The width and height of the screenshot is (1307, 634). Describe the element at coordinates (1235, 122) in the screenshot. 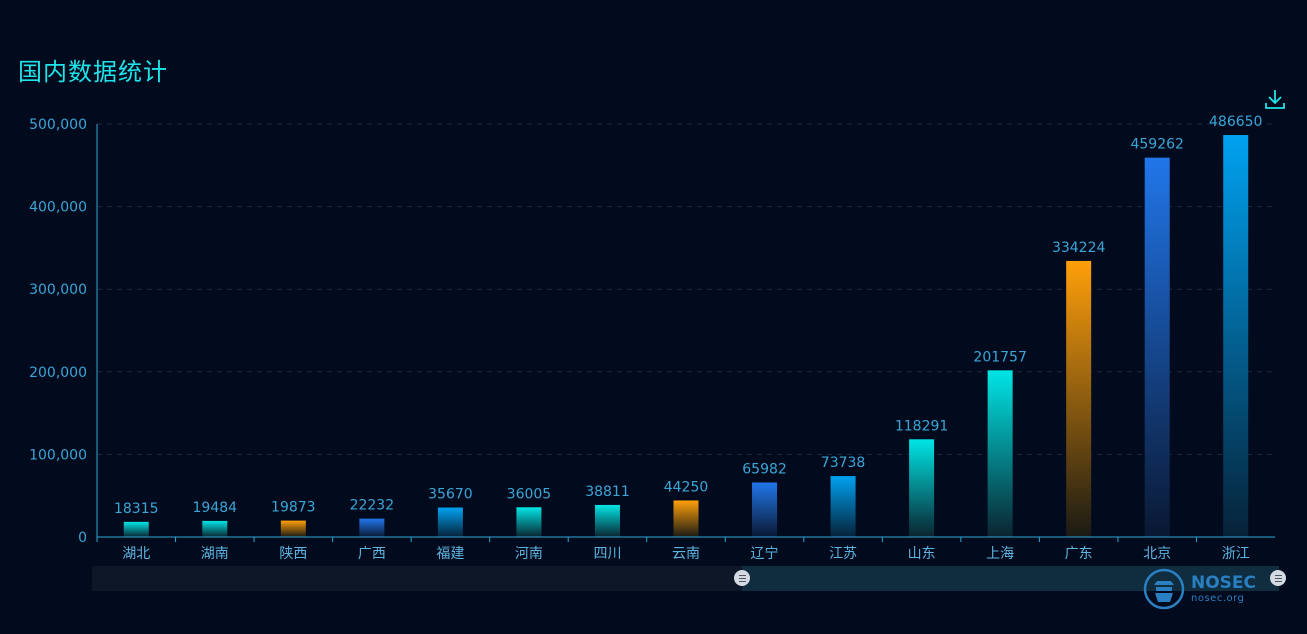

I see `data-label: 486650` at that location.